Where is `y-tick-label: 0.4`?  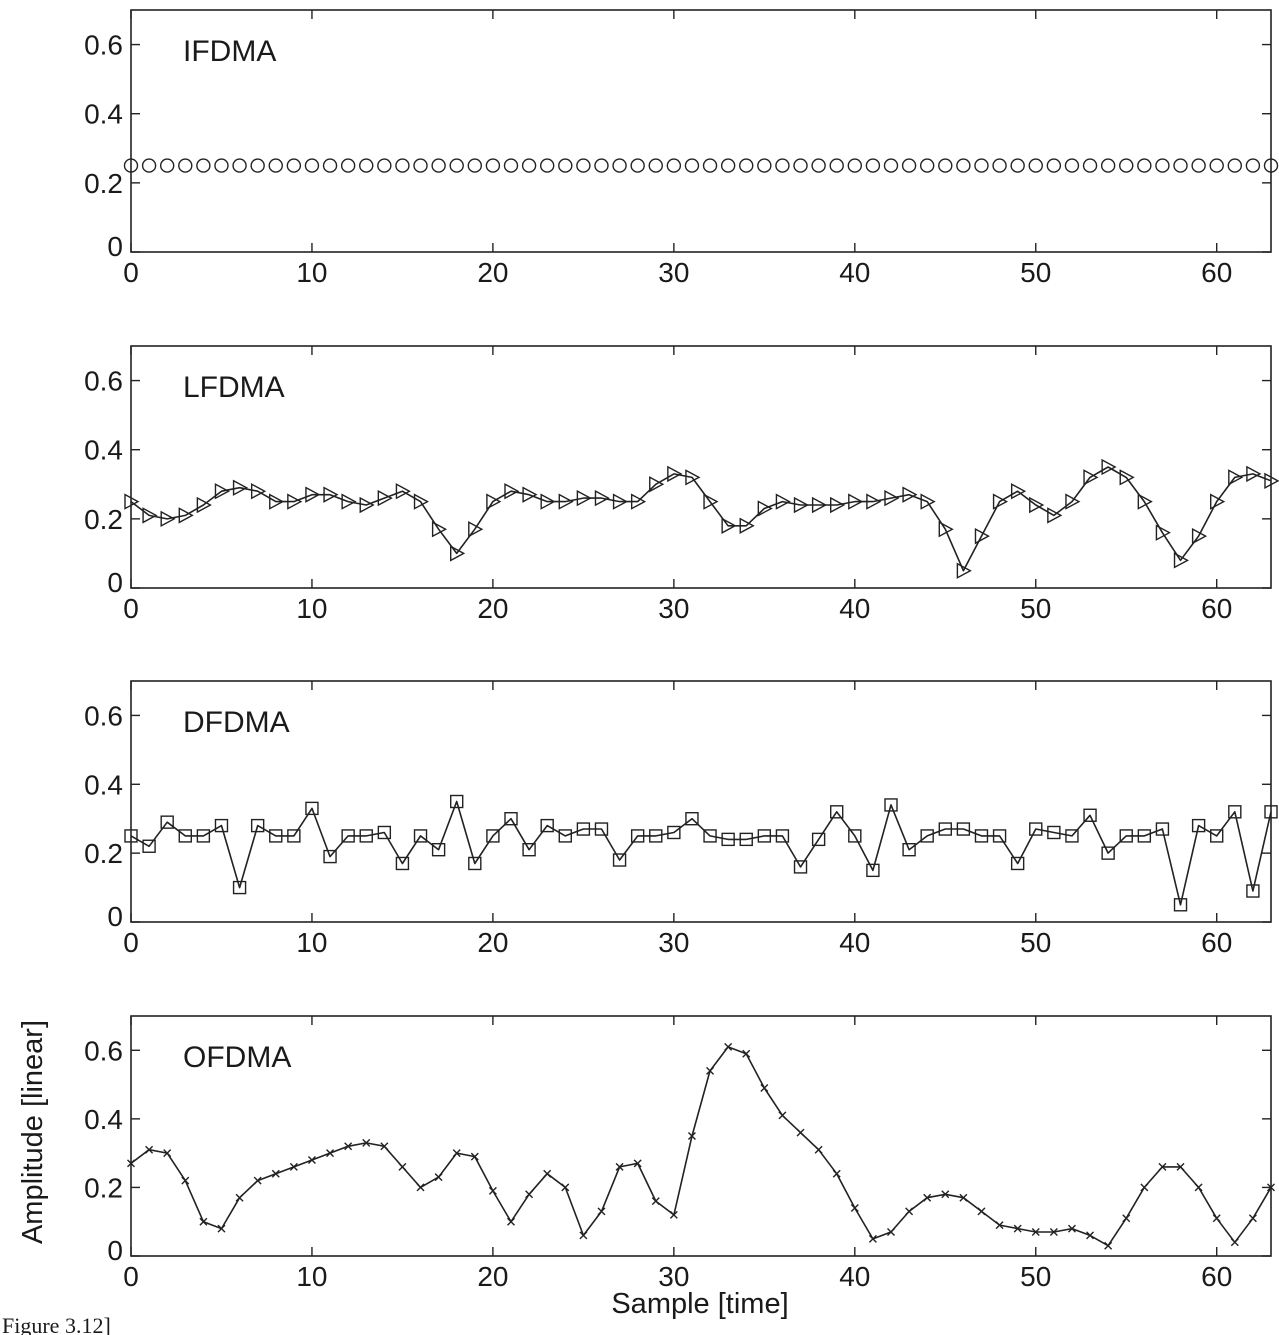 y-tick-label: 0.4 is located at coordinates (103, 450).